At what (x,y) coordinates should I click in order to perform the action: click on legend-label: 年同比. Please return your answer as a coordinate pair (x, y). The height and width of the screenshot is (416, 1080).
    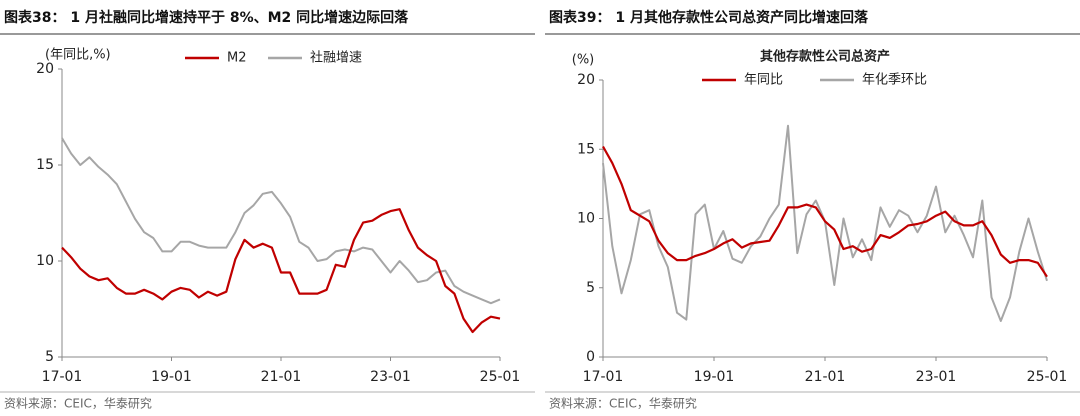
    Looking at the image, I should click on (763, 80).